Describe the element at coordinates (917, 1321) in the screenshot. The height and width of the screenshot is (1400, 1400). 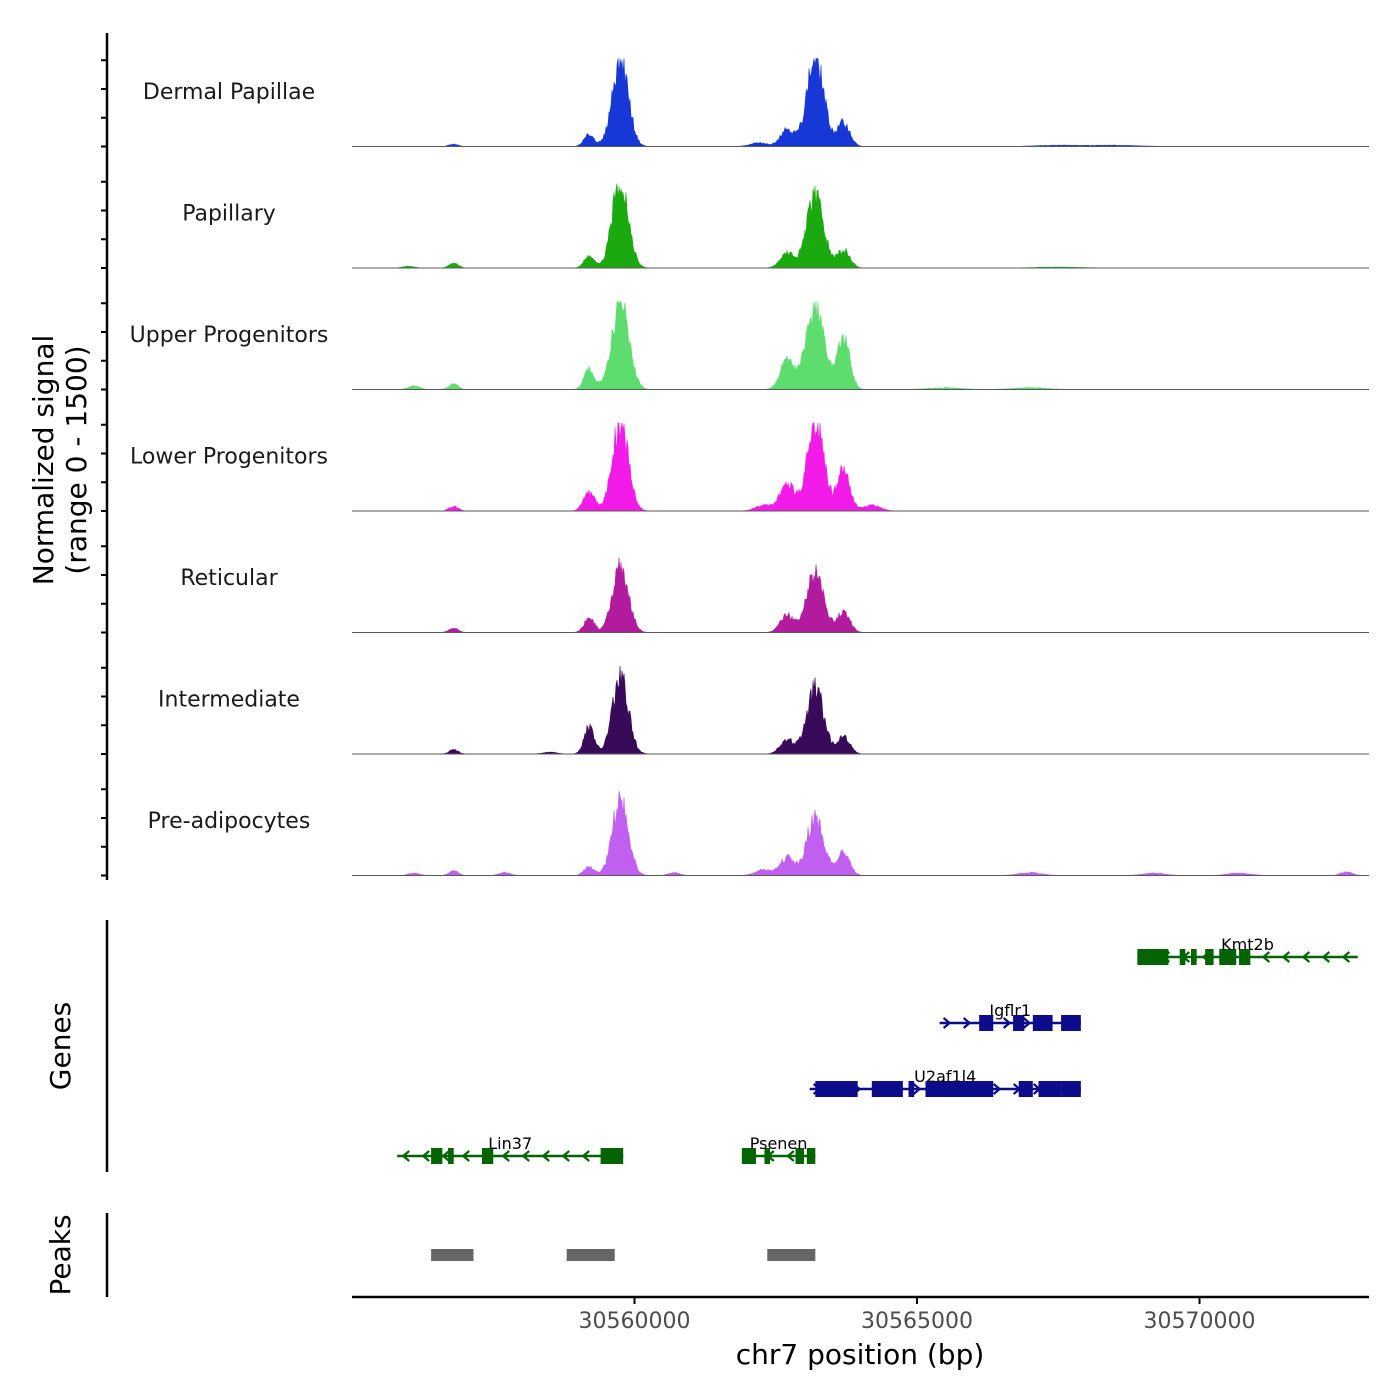
I see `x-tick-label: 30565000` at that location.